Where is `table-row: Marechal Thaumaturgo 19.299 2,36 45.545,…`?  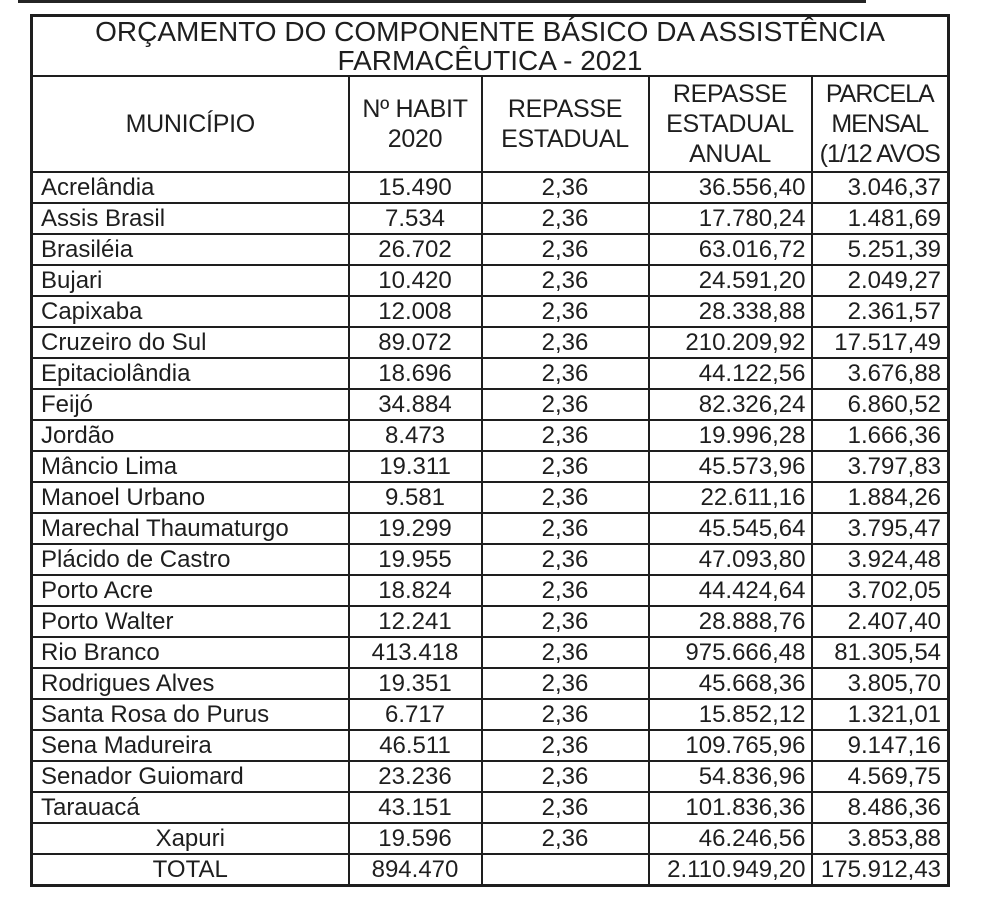 table-row: Marechal Thaumaturgo 19.299 2,36 45.545,… is located at coordinates (490, 528).